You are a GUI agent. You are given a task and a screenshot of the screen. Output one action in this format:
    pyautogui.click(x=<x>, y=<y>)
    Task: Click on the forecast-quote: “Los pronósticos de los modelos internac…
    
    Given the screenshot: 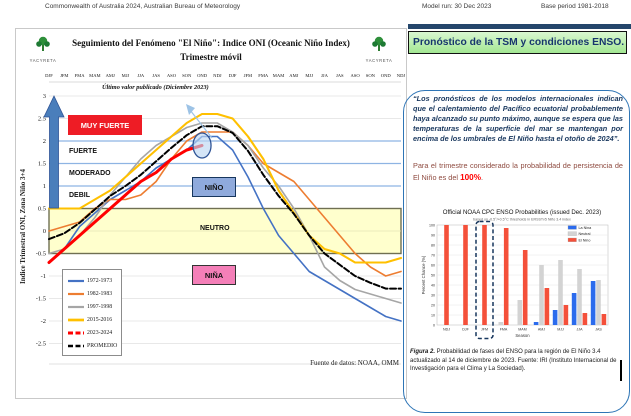 What is the action you would take?
    pyautogui.click(x=518, y=119)
    